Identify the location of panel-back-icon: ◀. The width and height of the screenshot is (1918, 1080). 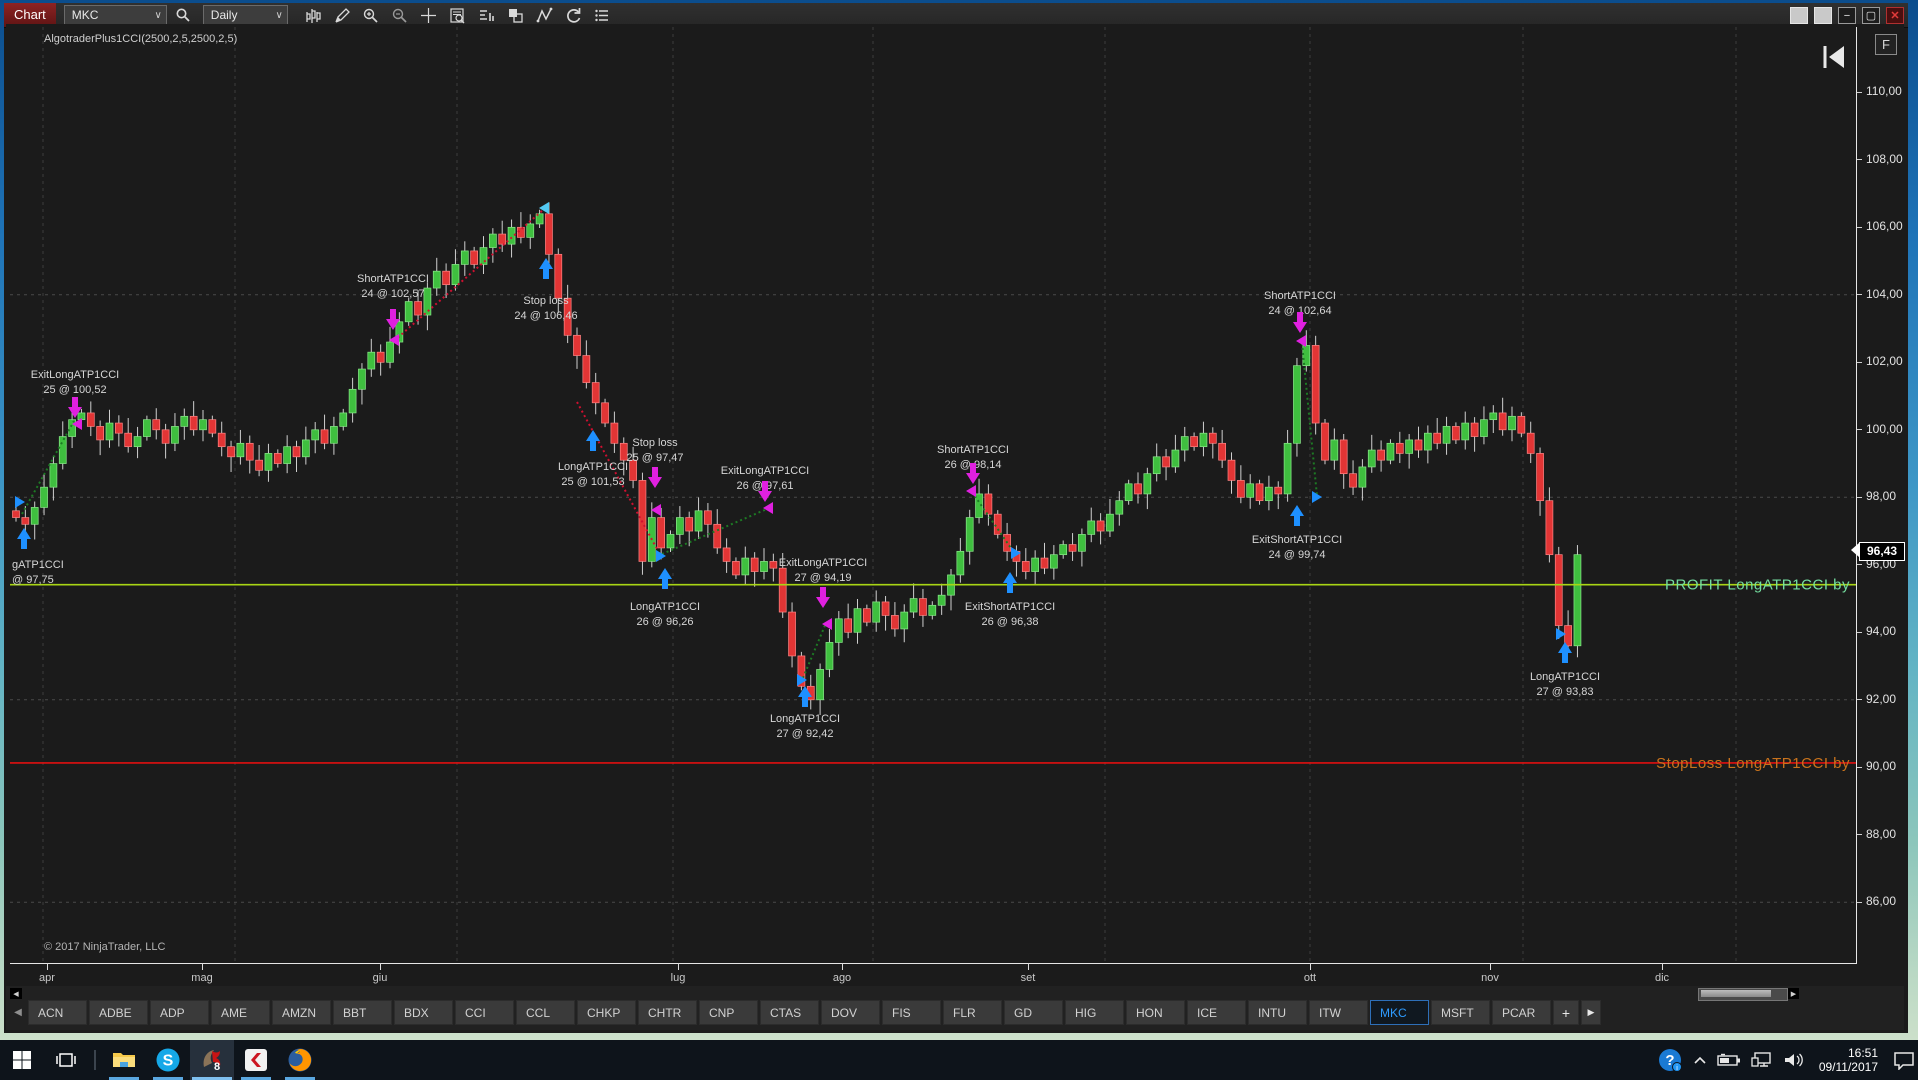
(16, 993).